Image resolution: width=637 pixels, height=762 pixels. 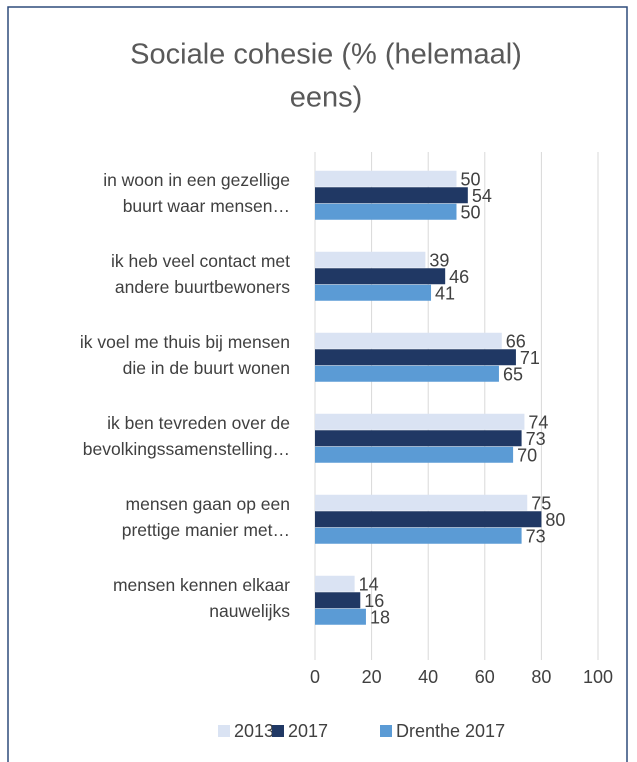 What do you see at coordinates (201, 585) in the screenshot?
I see `y-tick-label: mensen kennen elkaar` at bounding box center [201, 585].